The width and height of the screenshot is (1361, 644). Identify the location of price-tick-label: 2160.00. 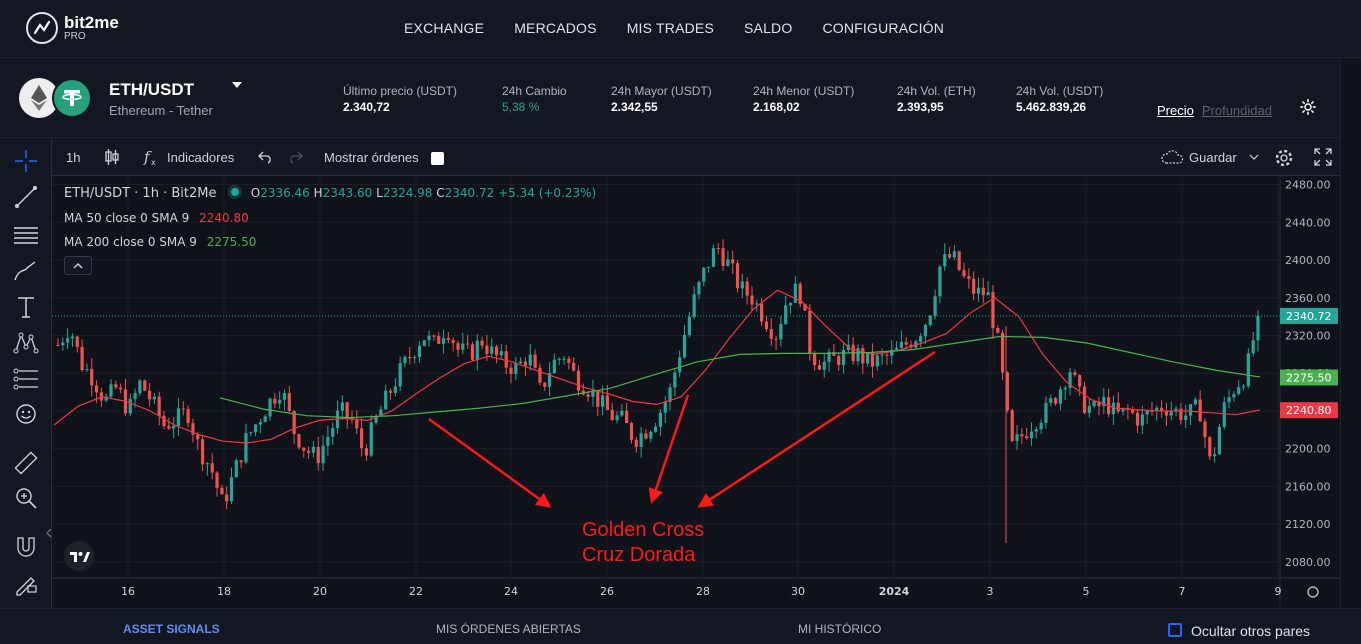
(1308, 486).